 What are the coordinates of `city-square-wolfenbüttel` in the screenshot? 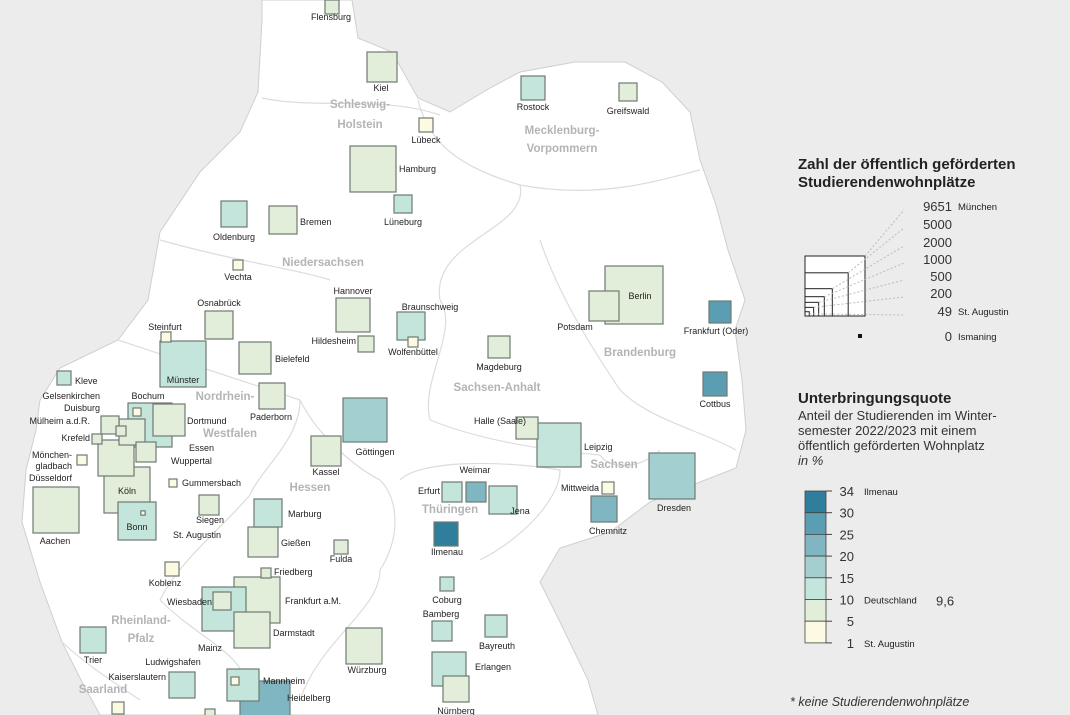 It's located at (413, 342).